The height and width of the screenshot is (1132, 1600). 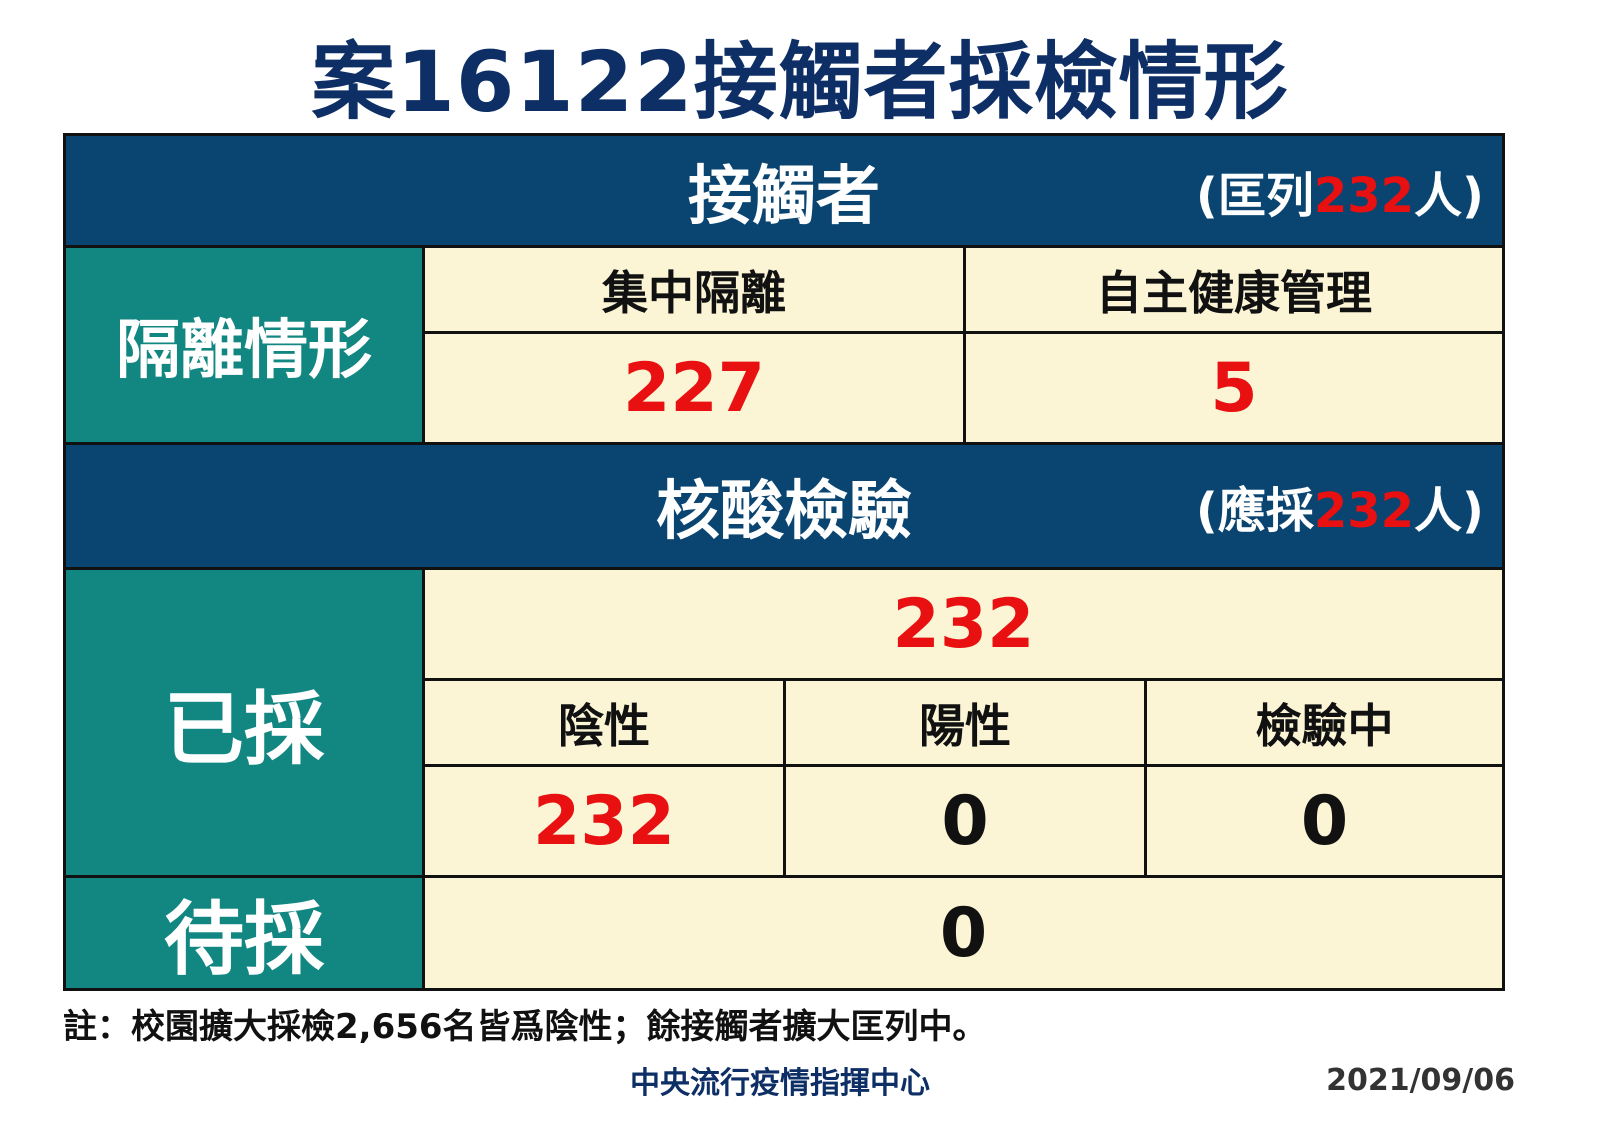 I want to click on sampled-total: 232, so click(x=963, y=624).